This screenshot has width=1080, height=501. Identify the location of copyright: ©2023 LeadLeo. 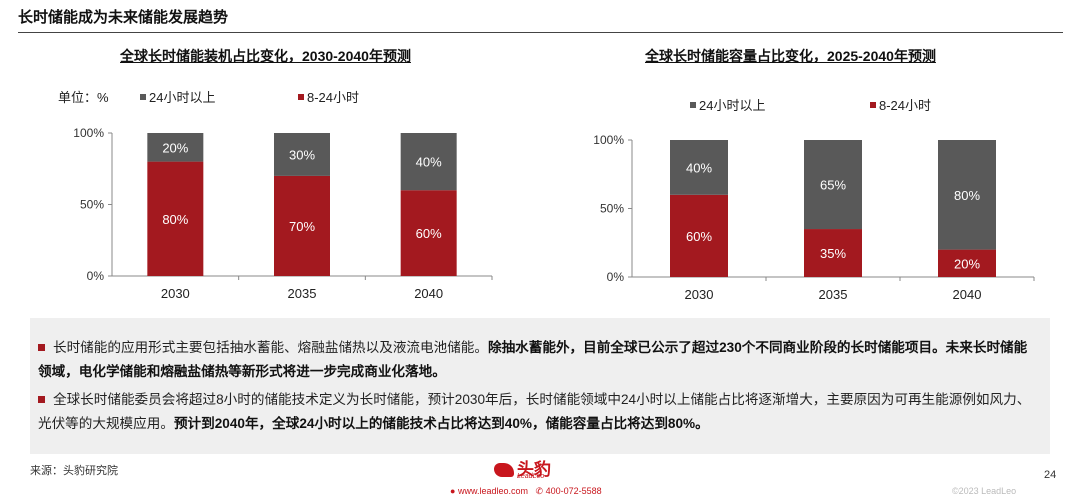
(984, 491).